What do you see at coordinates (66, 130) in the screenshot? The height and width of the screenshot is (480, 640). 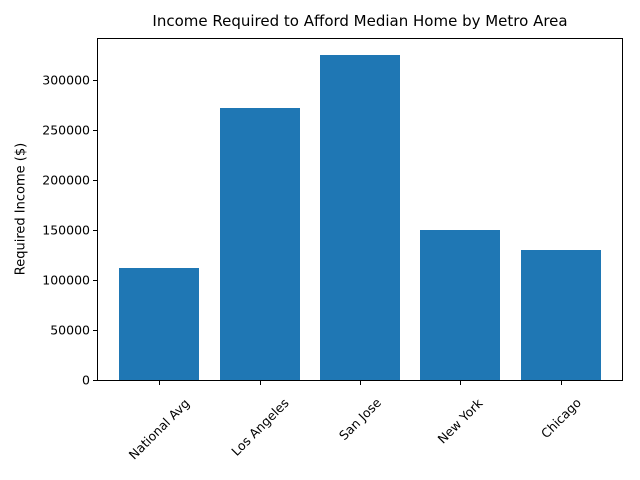 I see `y-tick-label: 250000` at bounding box center [66, 130].